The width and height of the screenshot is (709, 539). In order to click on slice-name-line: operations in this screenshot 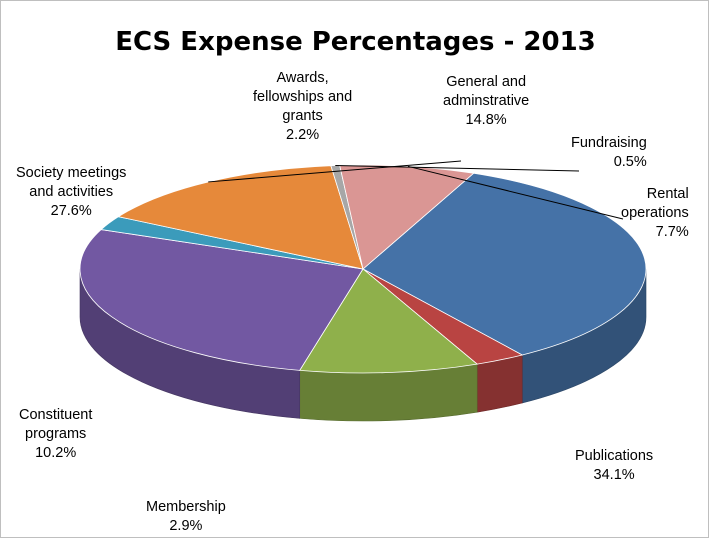, I will do `click(655, 213)`.